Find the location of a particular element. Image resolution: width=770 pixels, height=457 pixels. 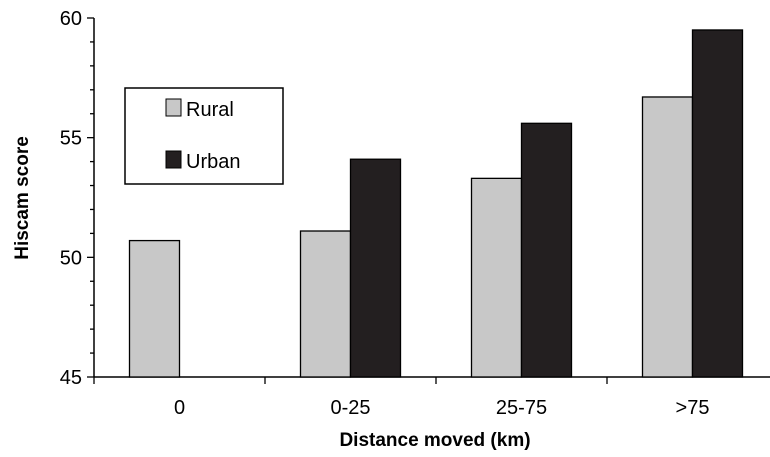

x-tick-labels: 0 0-25 25-75 >75 is located at coordinates (442, 408).